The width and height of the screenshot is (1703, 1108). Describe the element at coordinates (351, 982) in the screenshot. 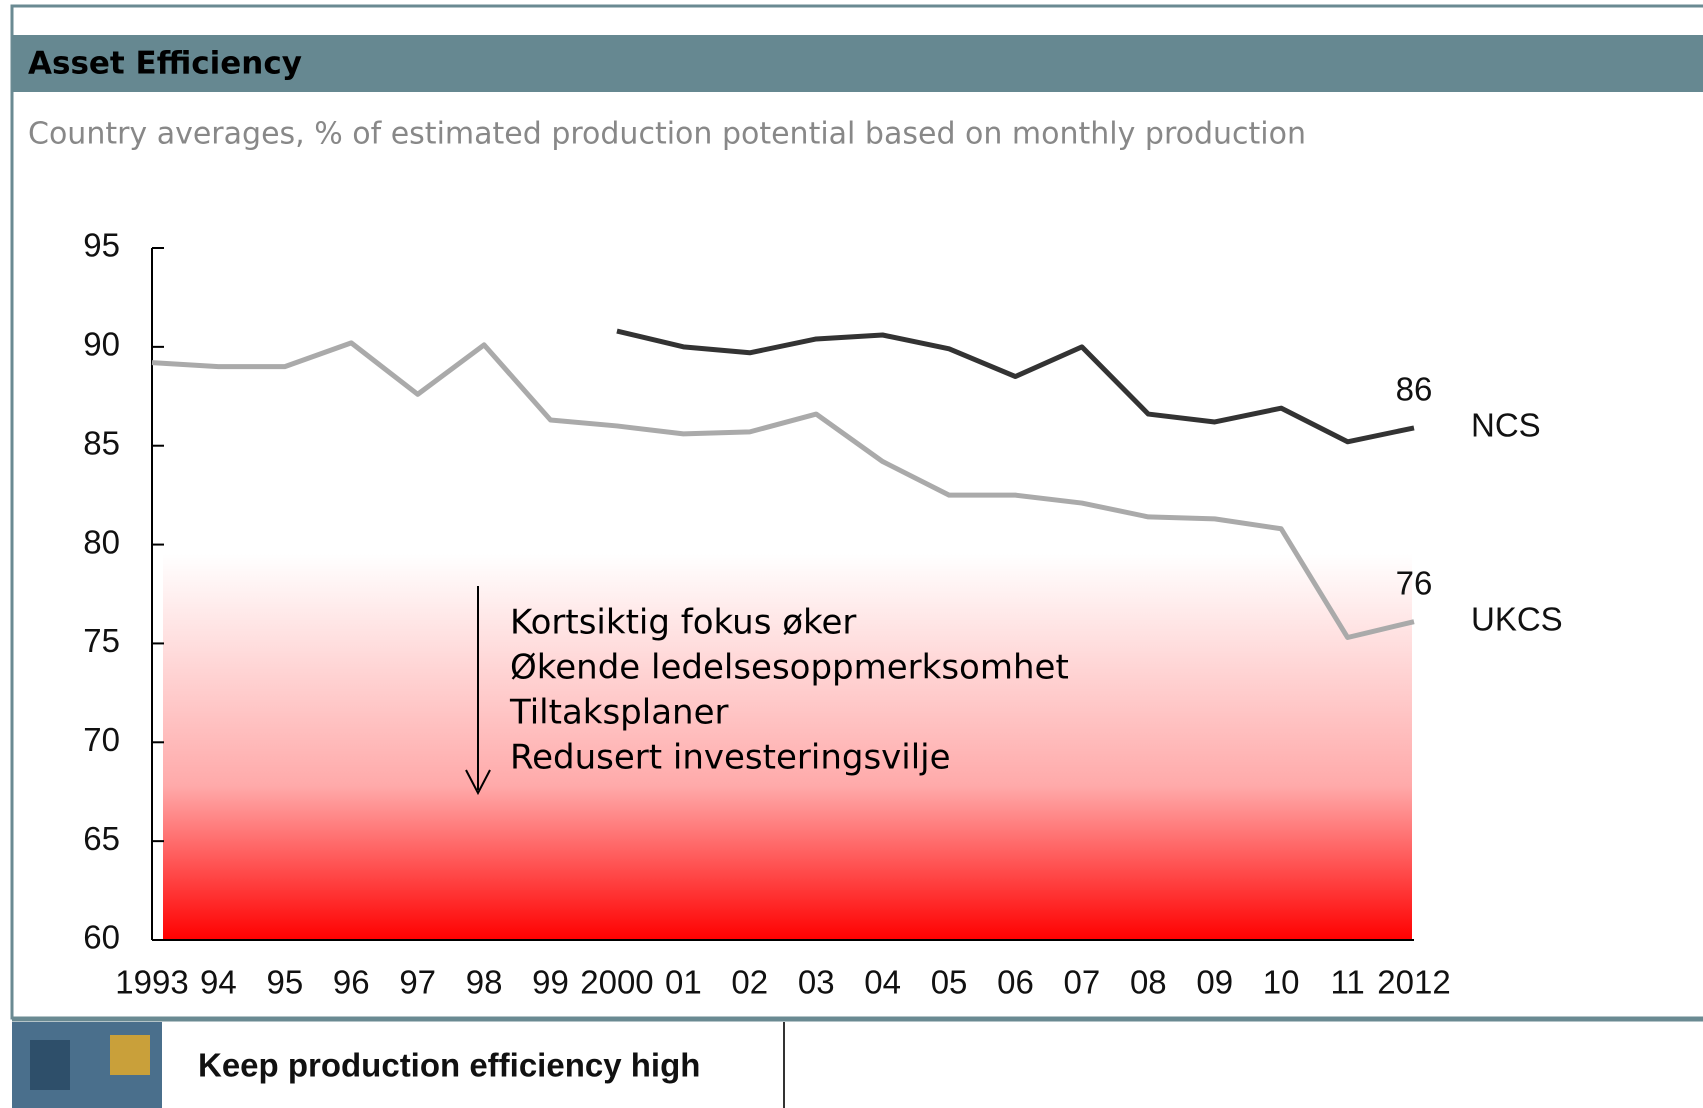

I see `x-tick-label: 96` at that location.